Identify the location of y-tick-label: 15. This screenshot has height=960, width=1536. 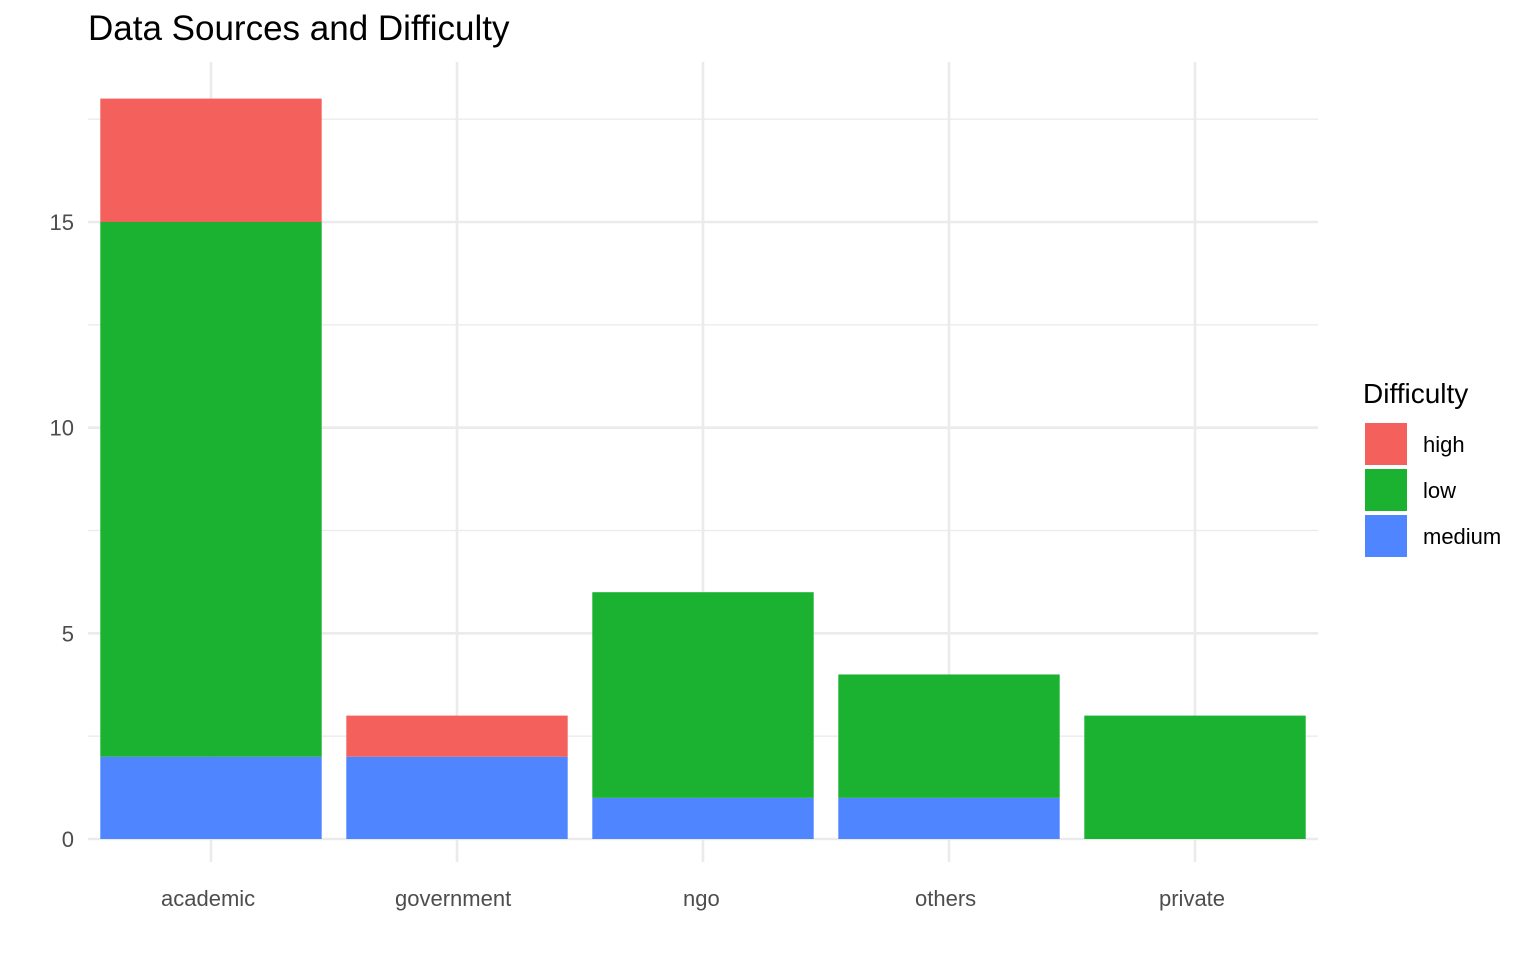
(62, 222).